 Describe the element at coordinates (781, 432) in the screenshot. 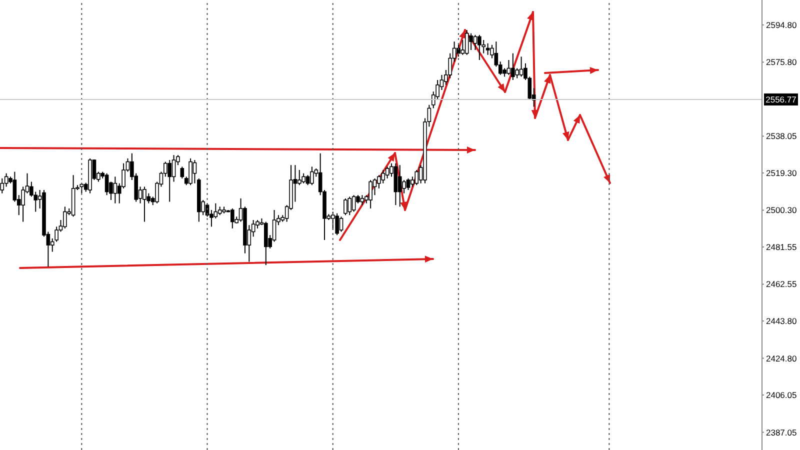

I see `y-tick-label: 2387.05` at that location.